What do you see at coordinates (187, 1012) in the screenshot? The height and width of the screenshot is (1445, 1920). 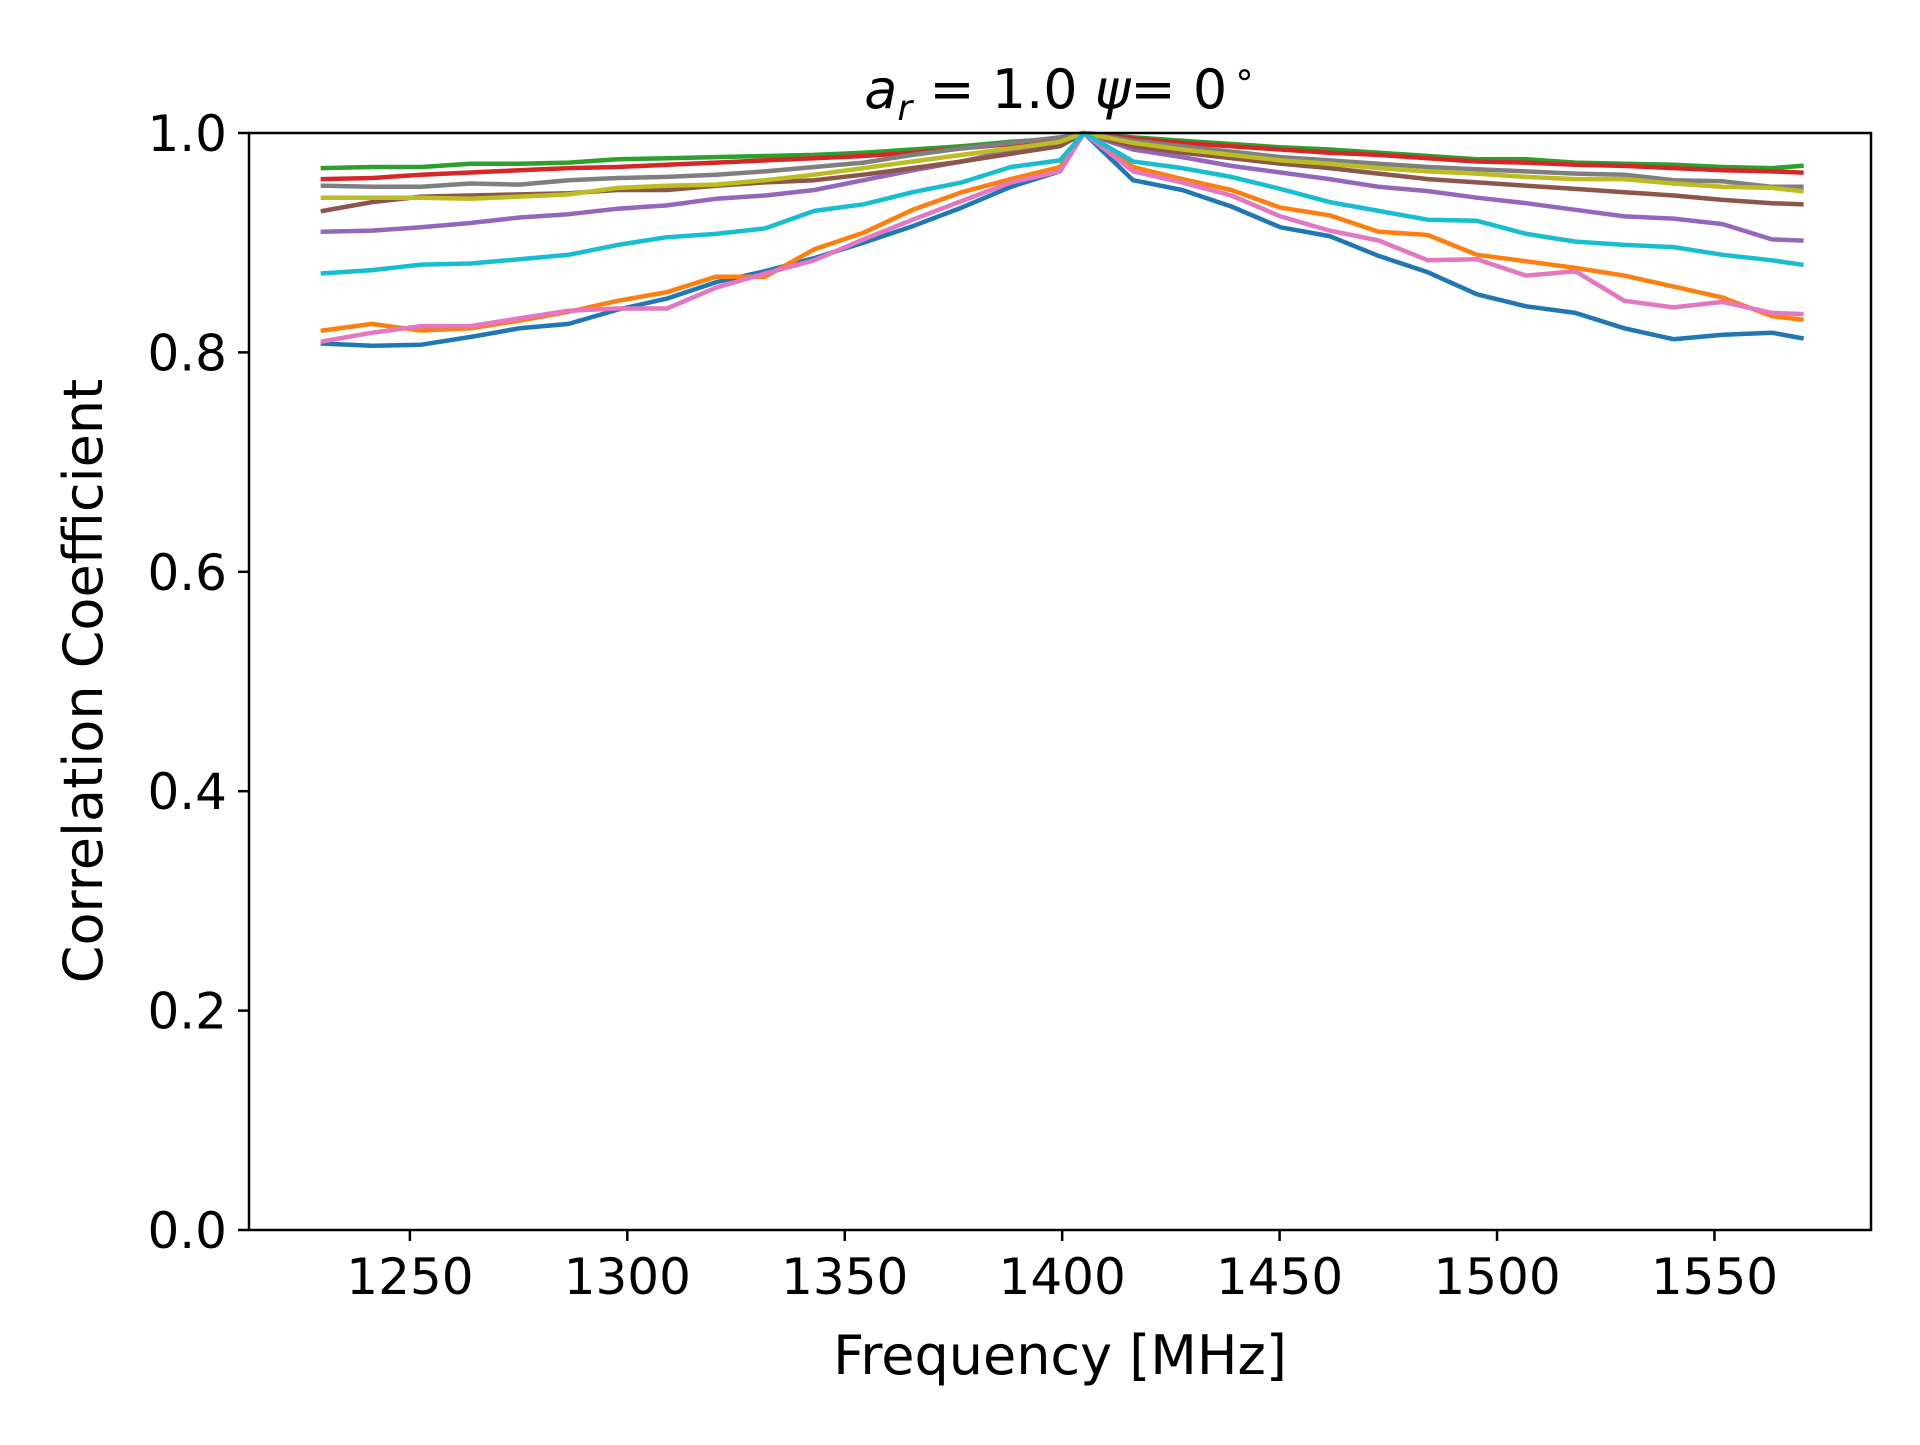 I see `y-tick-label: 0.2` at bounding box center [187, 1012].